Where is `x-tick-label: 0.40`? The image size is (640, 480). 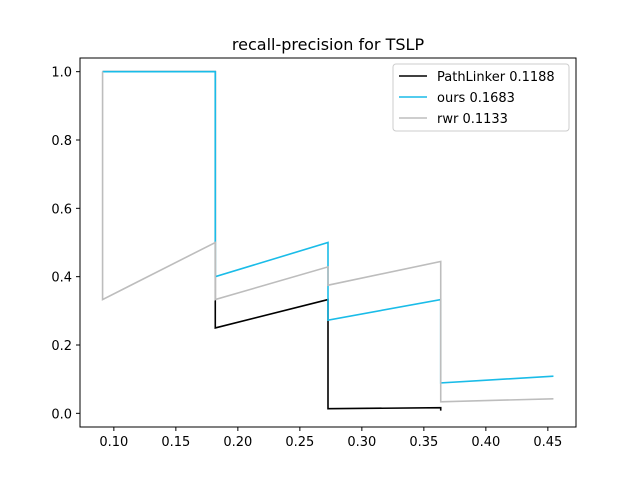 x-tick-label: 0.40 is located at coordinates (485, 442).